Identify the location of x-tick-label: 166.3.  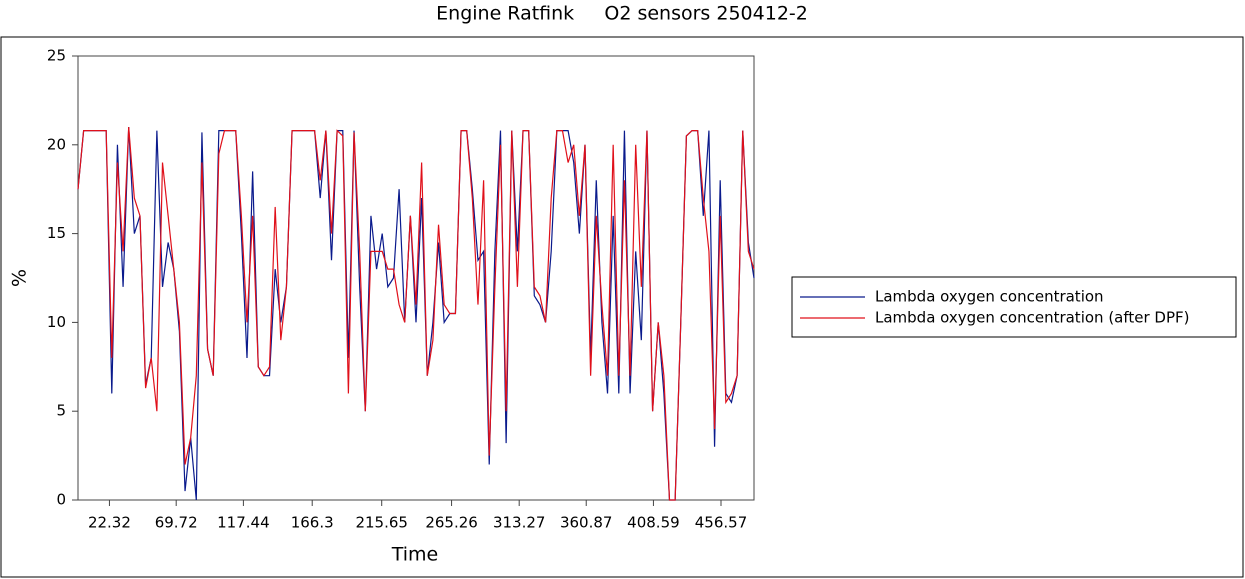
(312, 523).